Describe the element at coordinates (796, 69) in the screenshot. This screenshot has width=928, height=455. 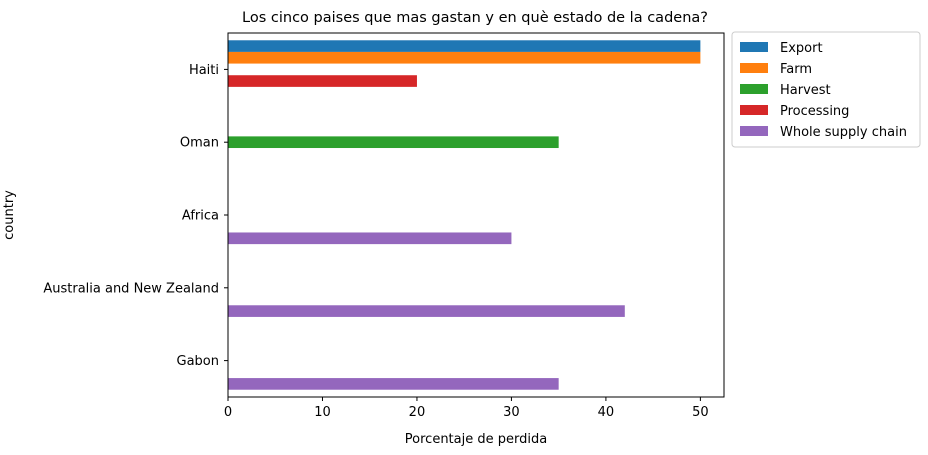
I see `legend-label-farm: Farm` at that location.